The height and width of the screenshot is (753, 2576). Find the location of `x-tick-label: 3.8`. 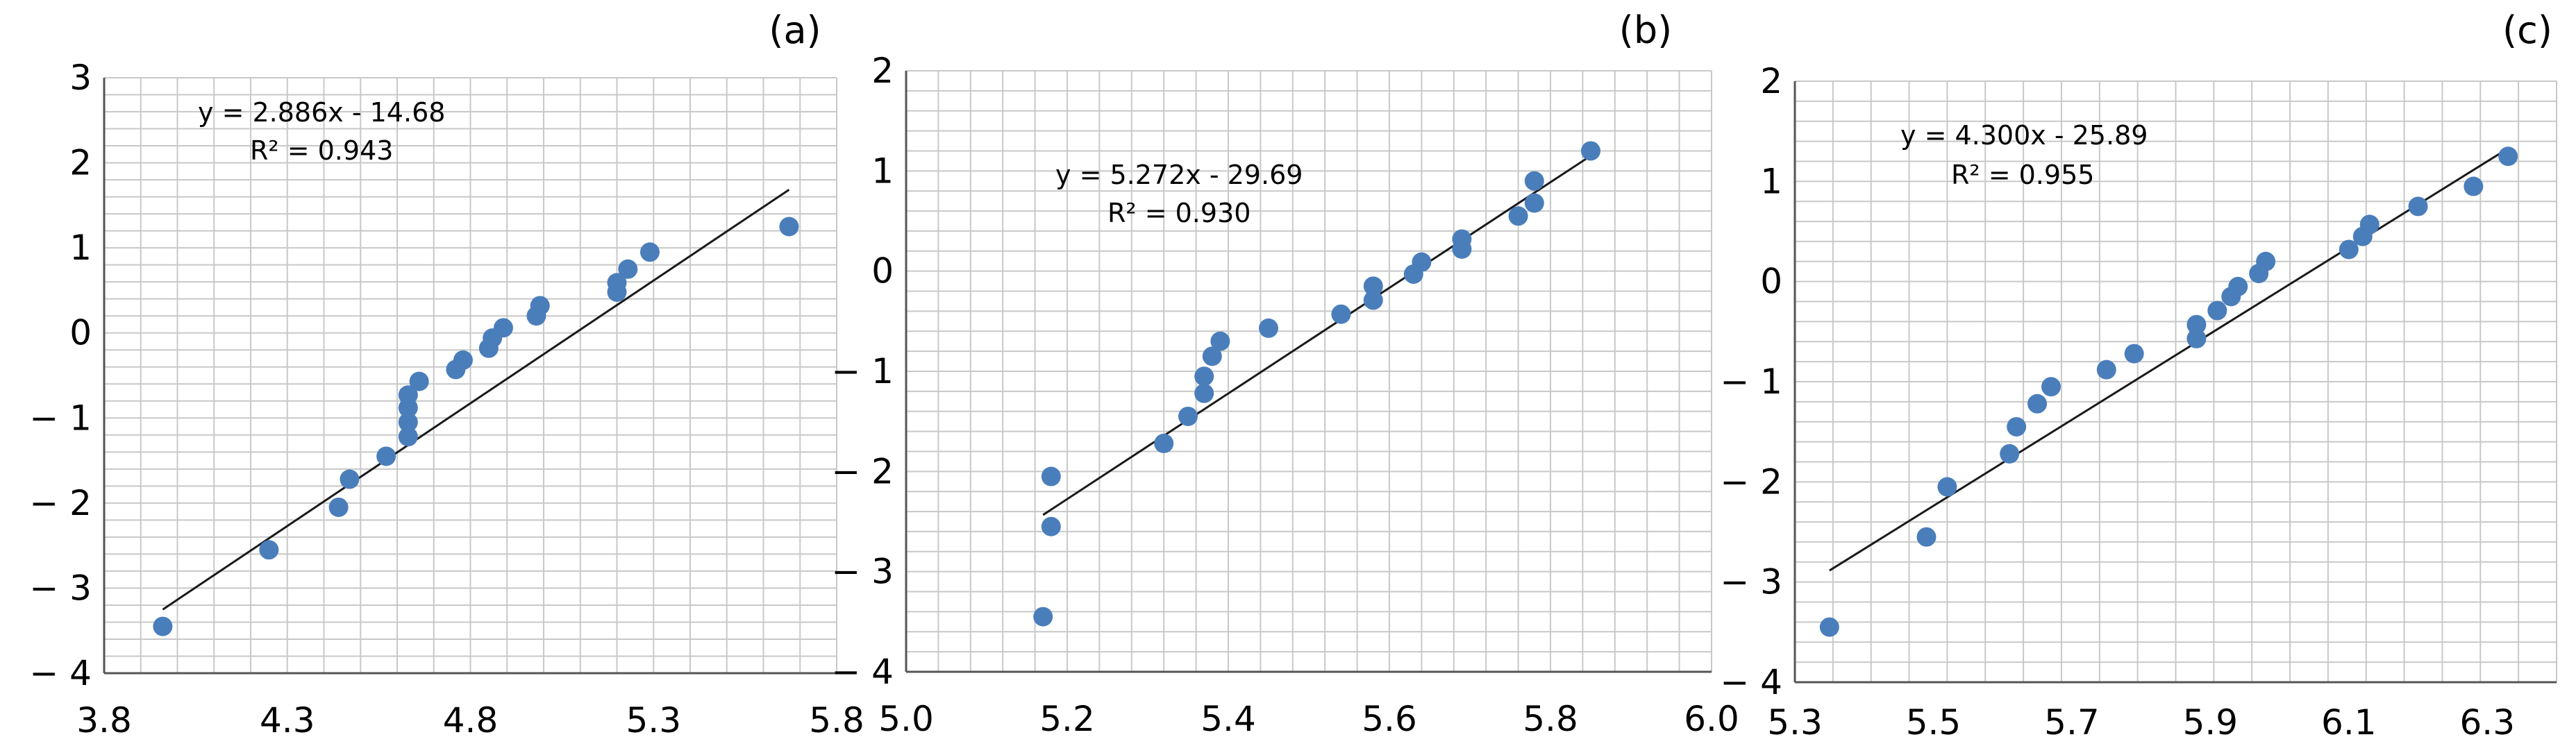

x-tick-label: 3.8 is located at coordinates (104, 720).